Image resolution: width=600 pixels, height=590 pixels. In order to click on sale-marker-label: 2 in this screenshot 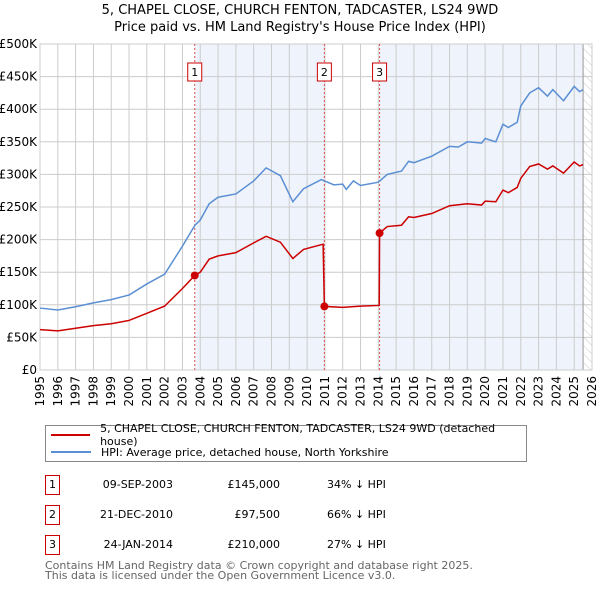, I will do `click(324, 72)`.